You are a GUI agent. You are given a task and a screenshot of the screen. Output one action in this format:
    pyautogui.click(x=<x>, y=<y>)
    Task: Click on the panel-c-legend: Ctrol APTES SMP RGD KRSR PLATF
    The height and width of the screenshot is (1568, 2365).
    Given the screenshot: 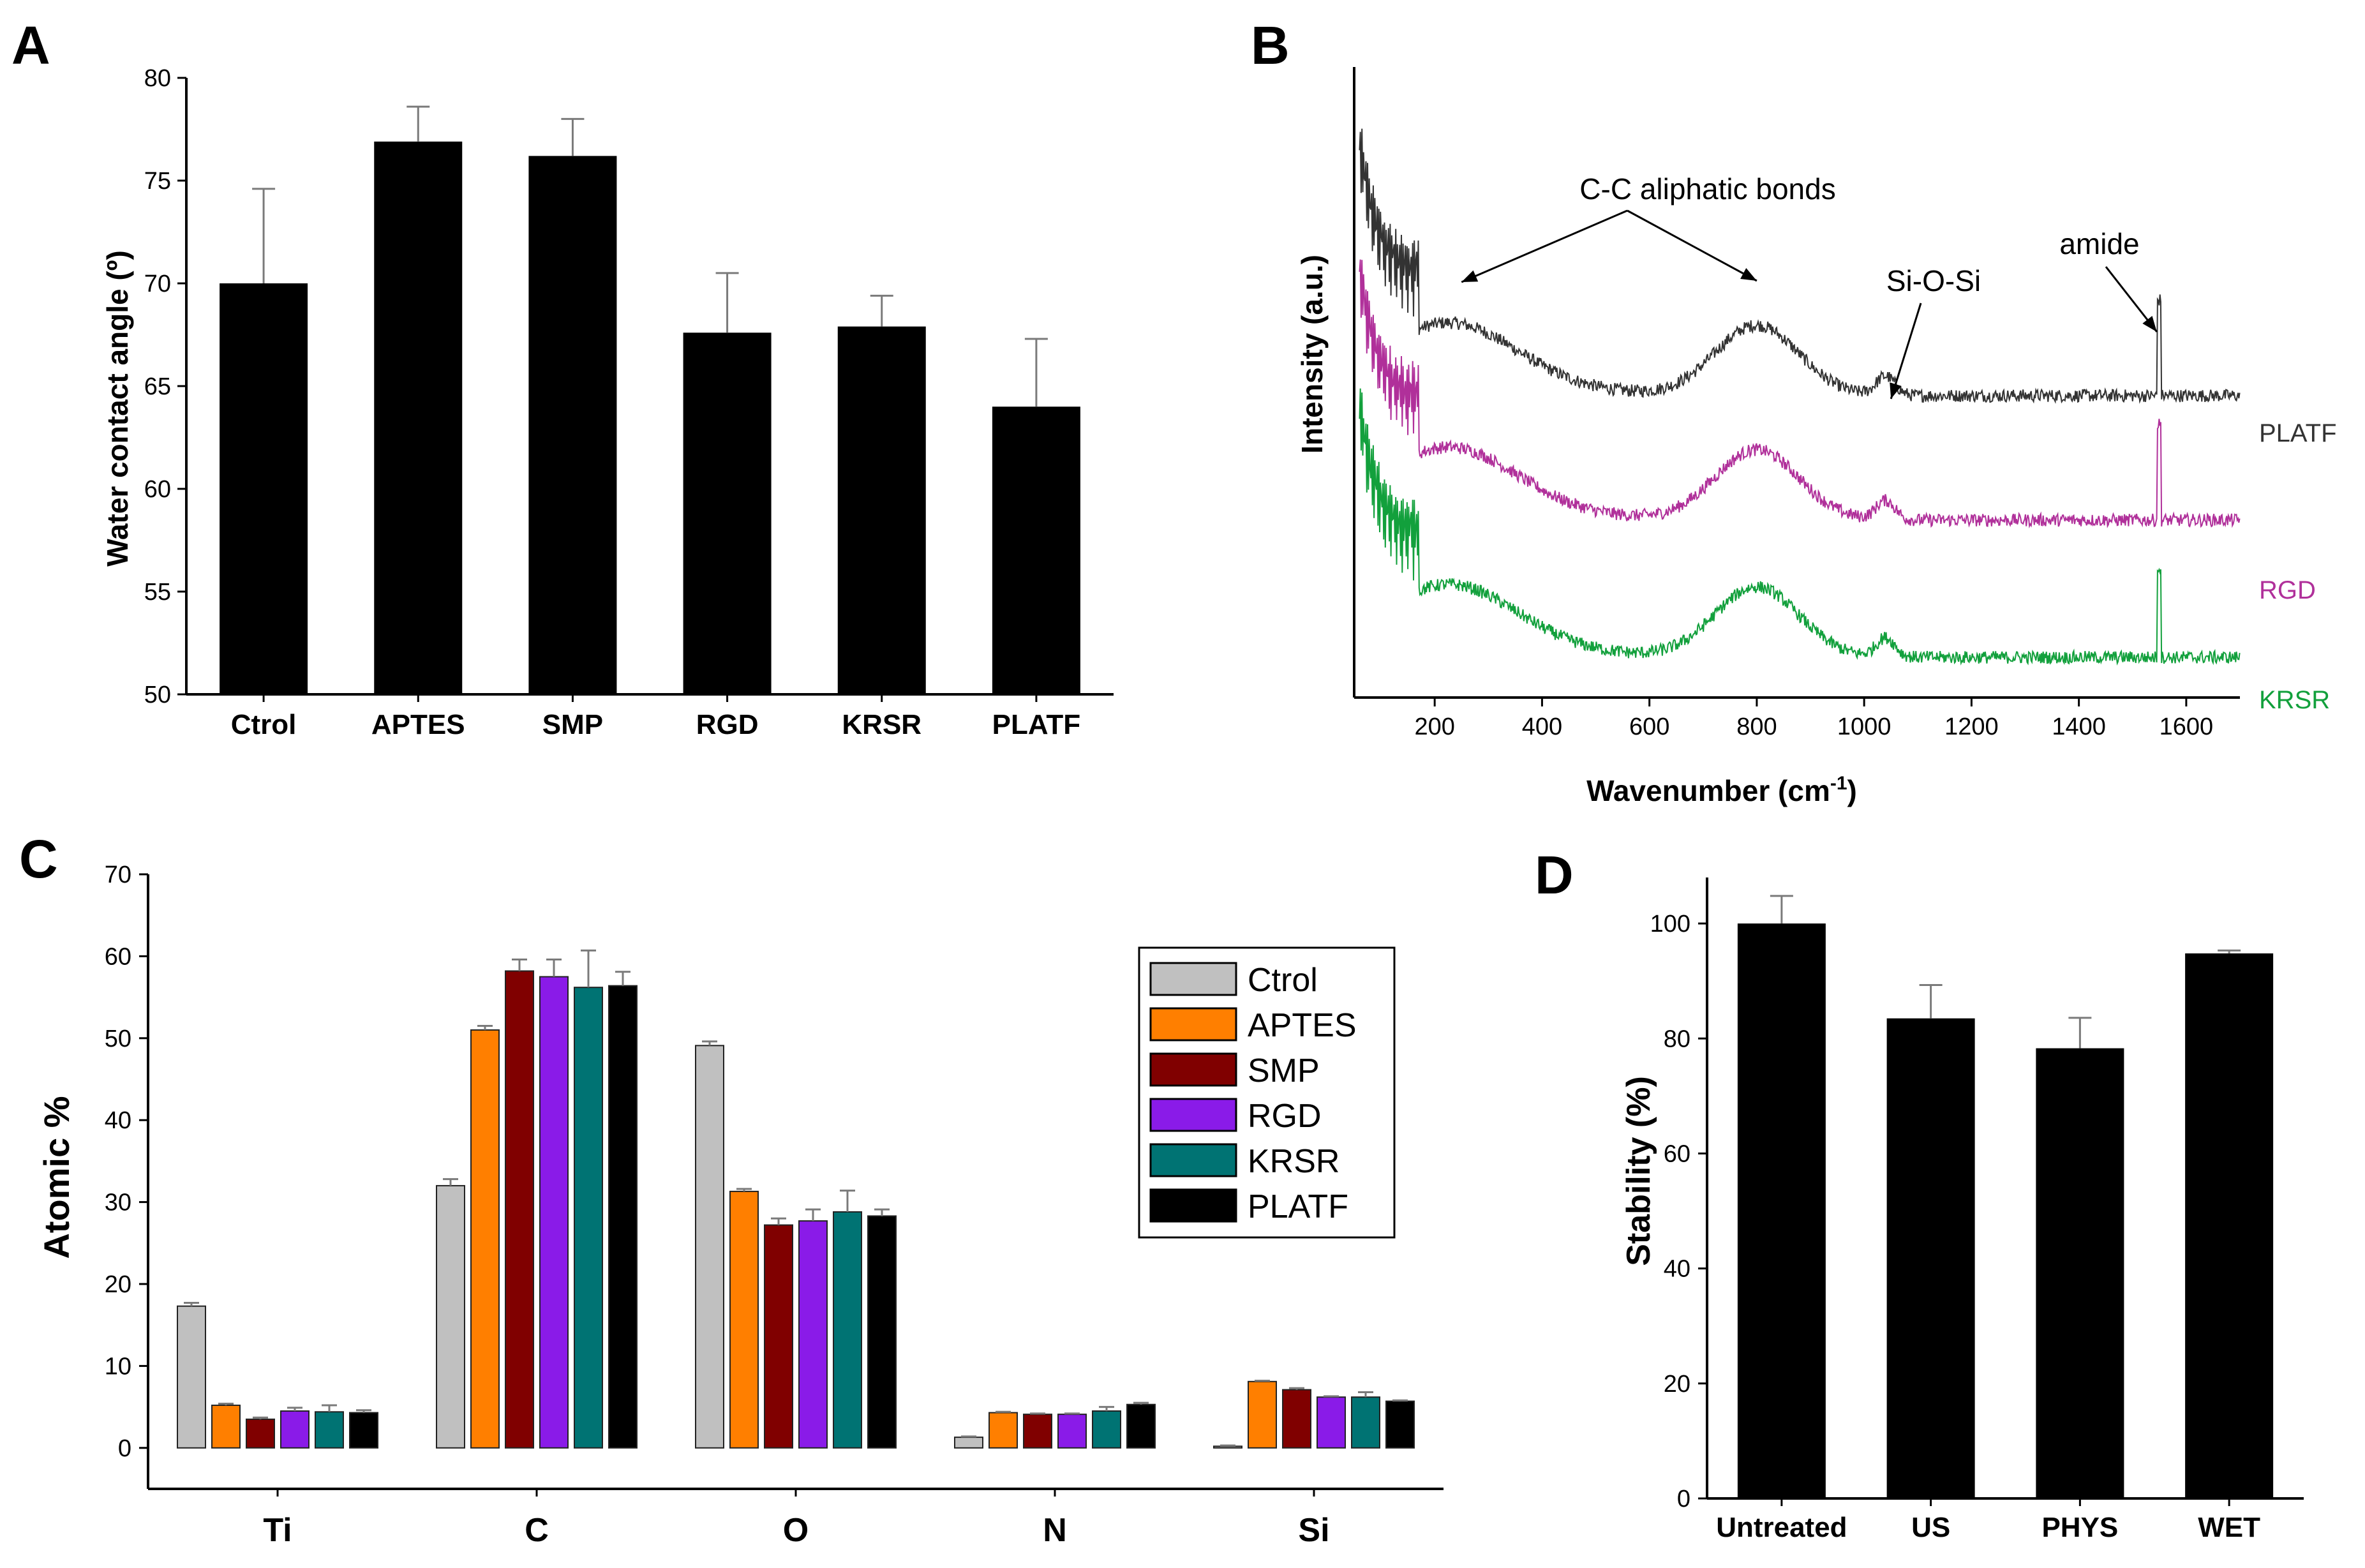 What is the action you would take?
    pyautogui.click(x=1267, y=1092)
    